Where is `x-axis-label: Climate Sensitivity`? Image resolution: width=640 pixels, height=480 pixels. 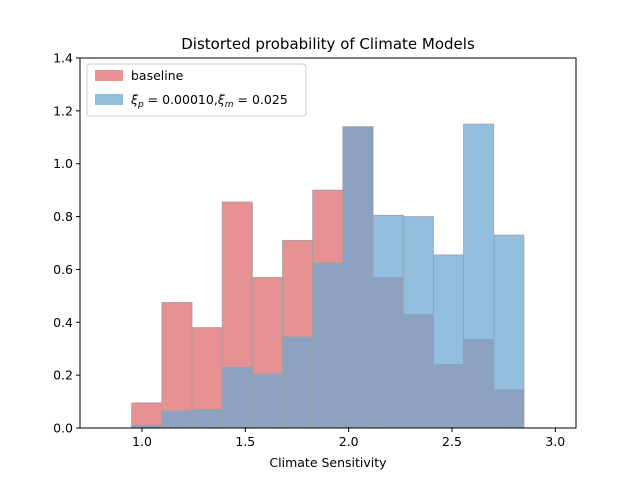 x-axis-label: Climate Sensitivity is located at coordinates (328, 462).